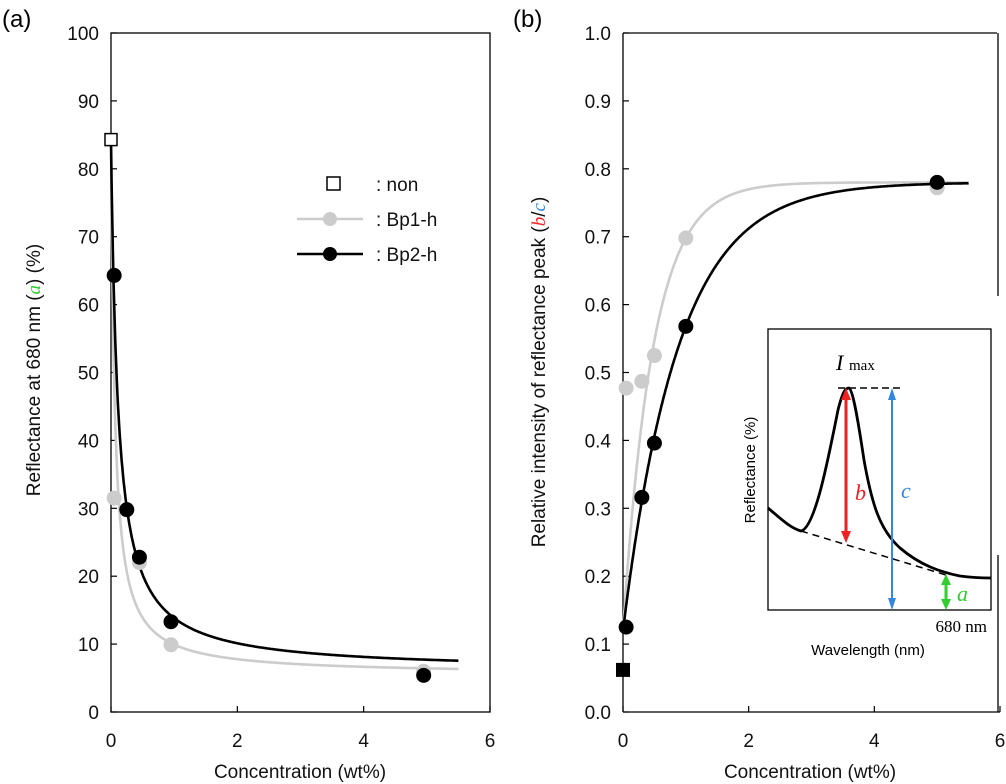  Describe the element at coordinates (598, 509) in the screenshot. I see `y-tick-label: 0.3` at that location.